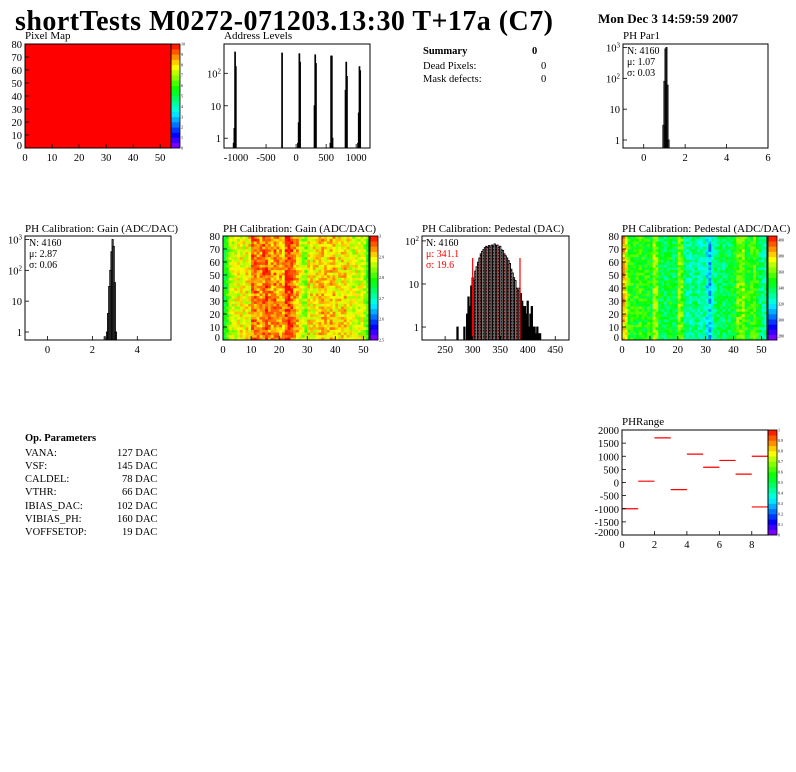 The height and width of the screenshot is (772, 796). Describe the element at coordinates (137, 519) in the screenshot. I see `op-param-value: 160 DAC` at that location.